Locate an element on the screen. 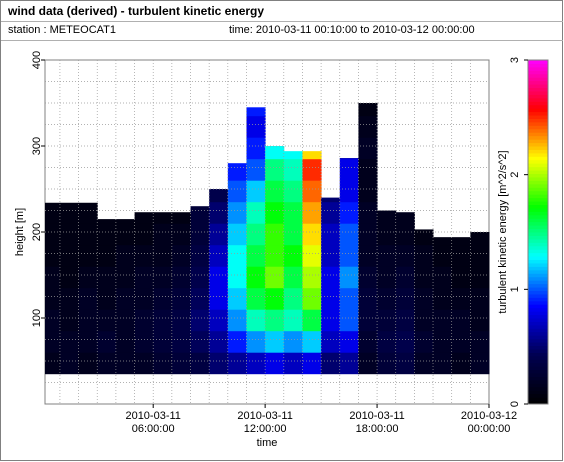  x-tick-label: 2010-03-11 18:00:00 is located at coordinates (377, 422).